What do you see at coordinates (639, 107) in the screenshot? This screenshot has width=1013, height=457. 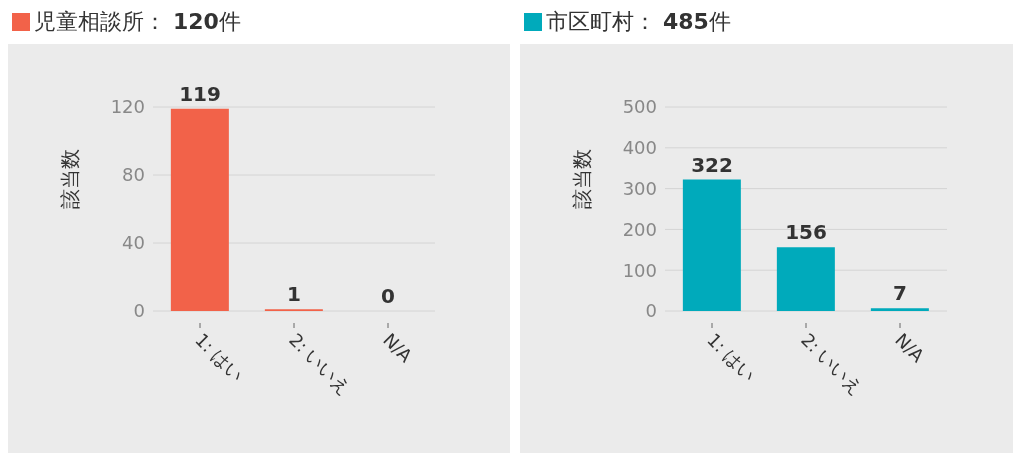 I see `y-tick-label: 500` at bounding box center [639, 107].